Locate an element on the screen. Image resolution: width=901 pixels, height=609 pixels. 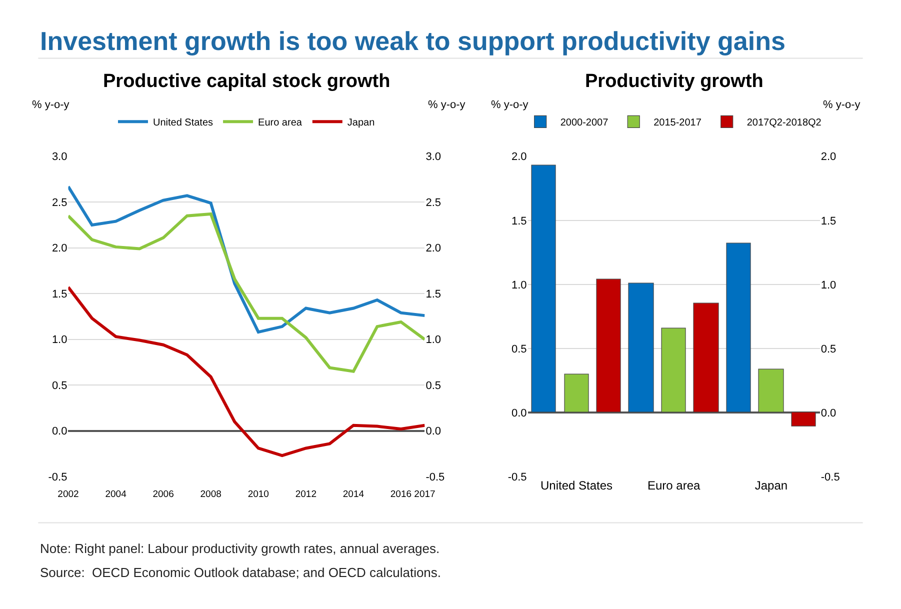
y-tick-label: 3.0 is located at coordinates (60, 157).